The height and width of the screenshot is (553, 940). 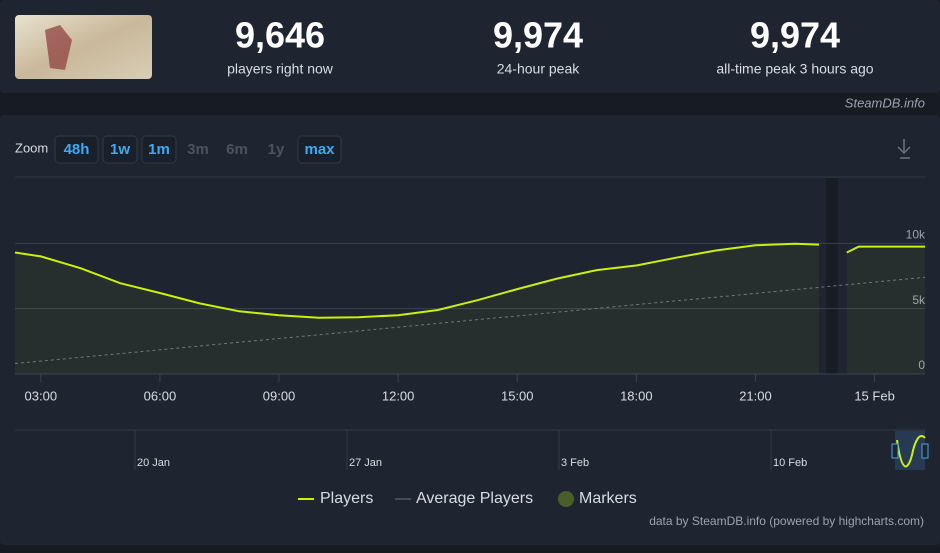 I want to click on y-tick-label: 0, so click(x=921, y=365).